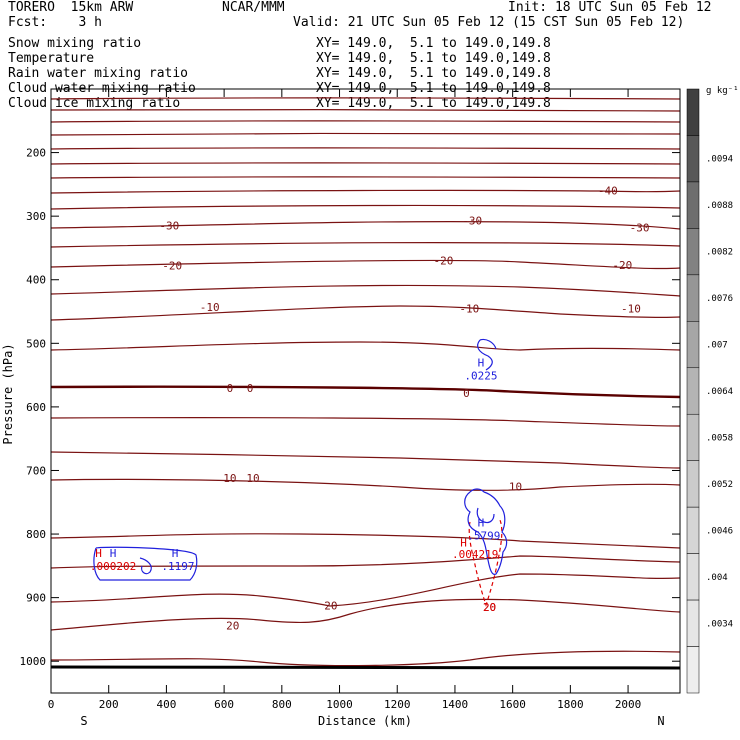  I want to click on field-xy-cloud-ice: XY= 149.0, 5.1 to 149.0,149.8, so click(433, 103).